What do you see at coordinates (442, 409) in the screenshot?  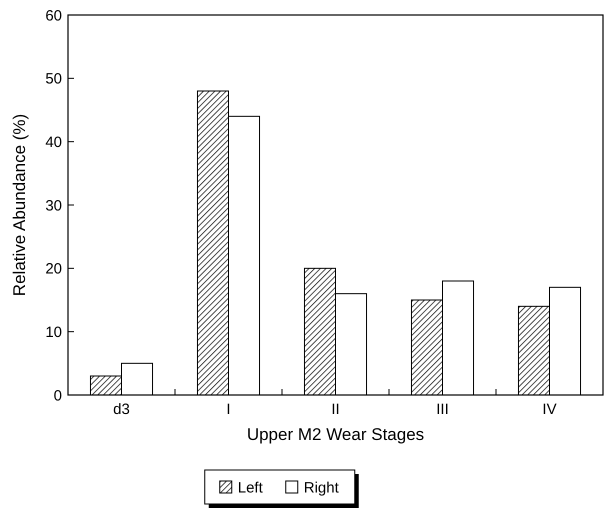 I see `x-tick-label: III` at bounding box center [442, 409].